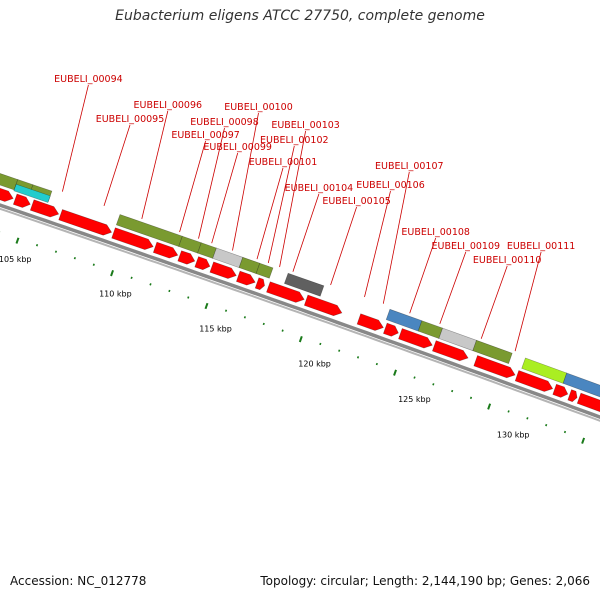 This screenshot has height=600, width=600. I want to click on gene-label: EUBELI_00109, so click(466, 246).